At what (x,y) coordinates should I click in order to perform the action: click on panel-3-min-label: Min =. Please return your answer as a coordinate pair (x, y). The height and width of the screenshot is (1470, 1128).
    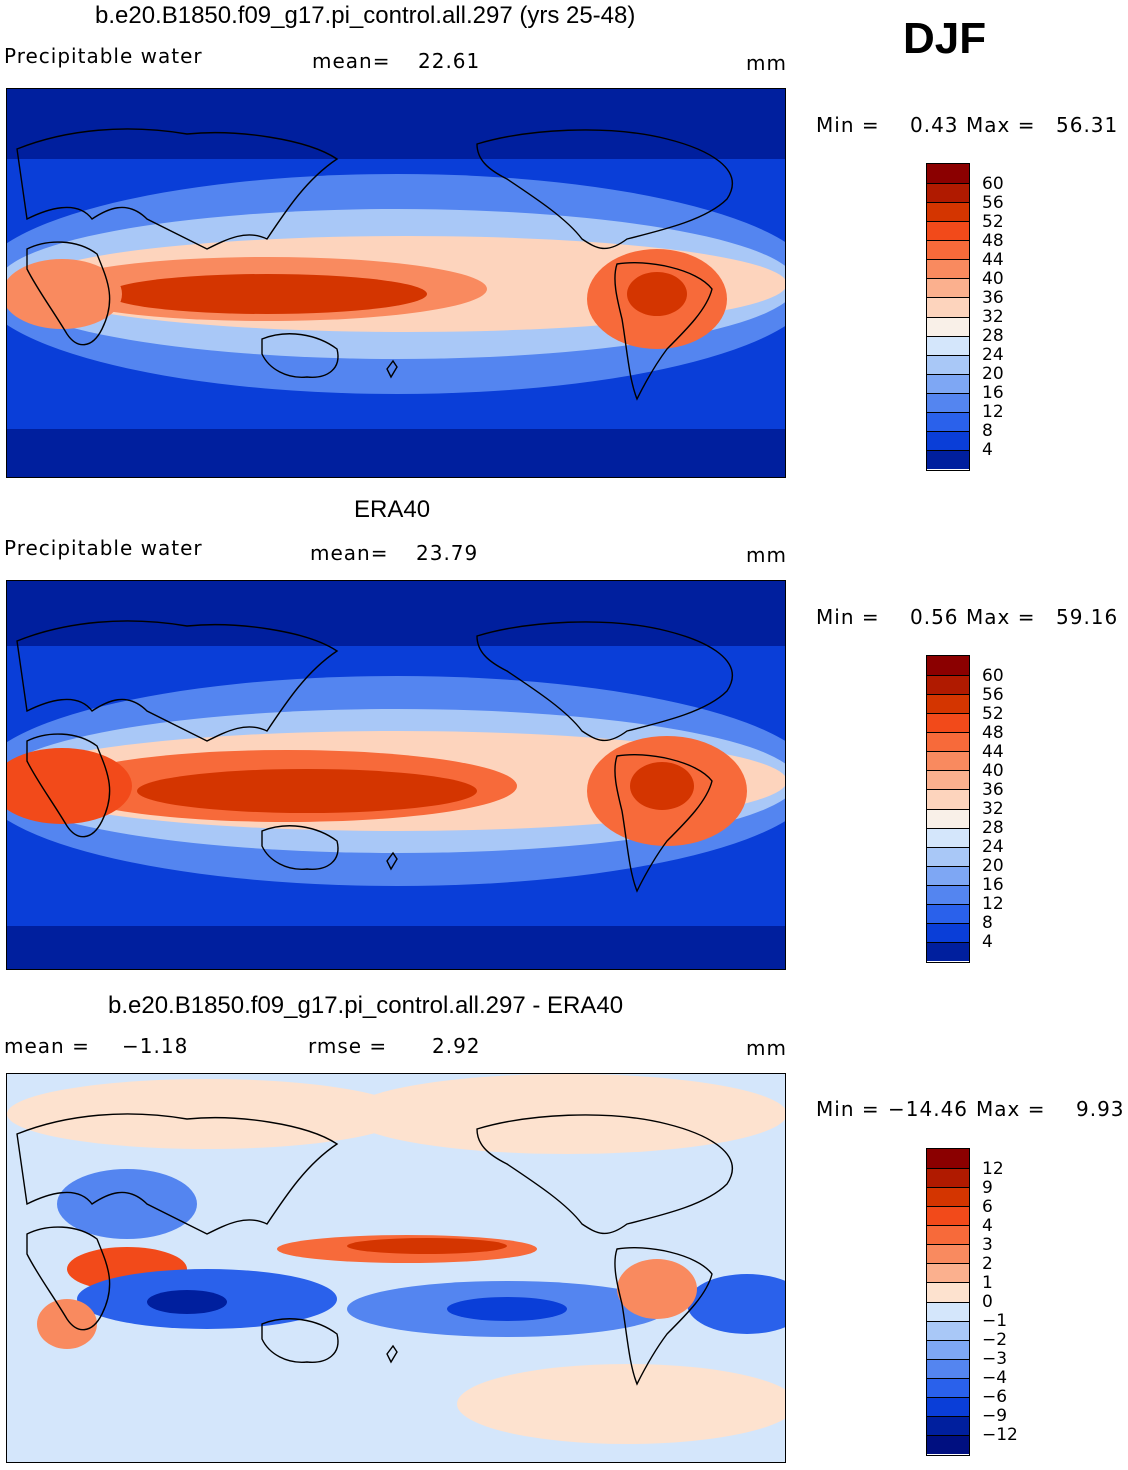
    Looking at the image, I should click on (848, 1109).